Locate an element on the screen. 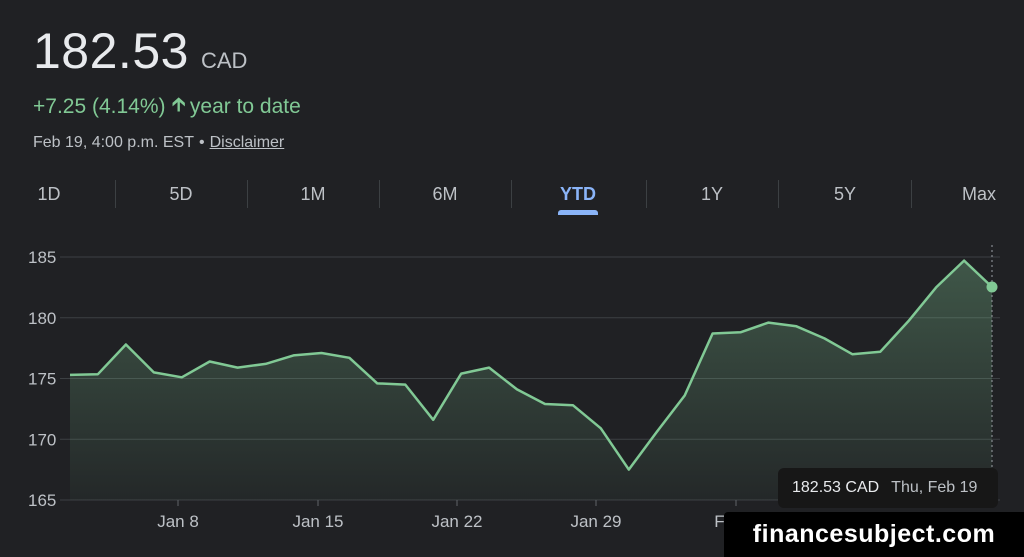 This screenshot has width=1024, height=557. current-price: 182.53 is located at coordinates (111, 51).